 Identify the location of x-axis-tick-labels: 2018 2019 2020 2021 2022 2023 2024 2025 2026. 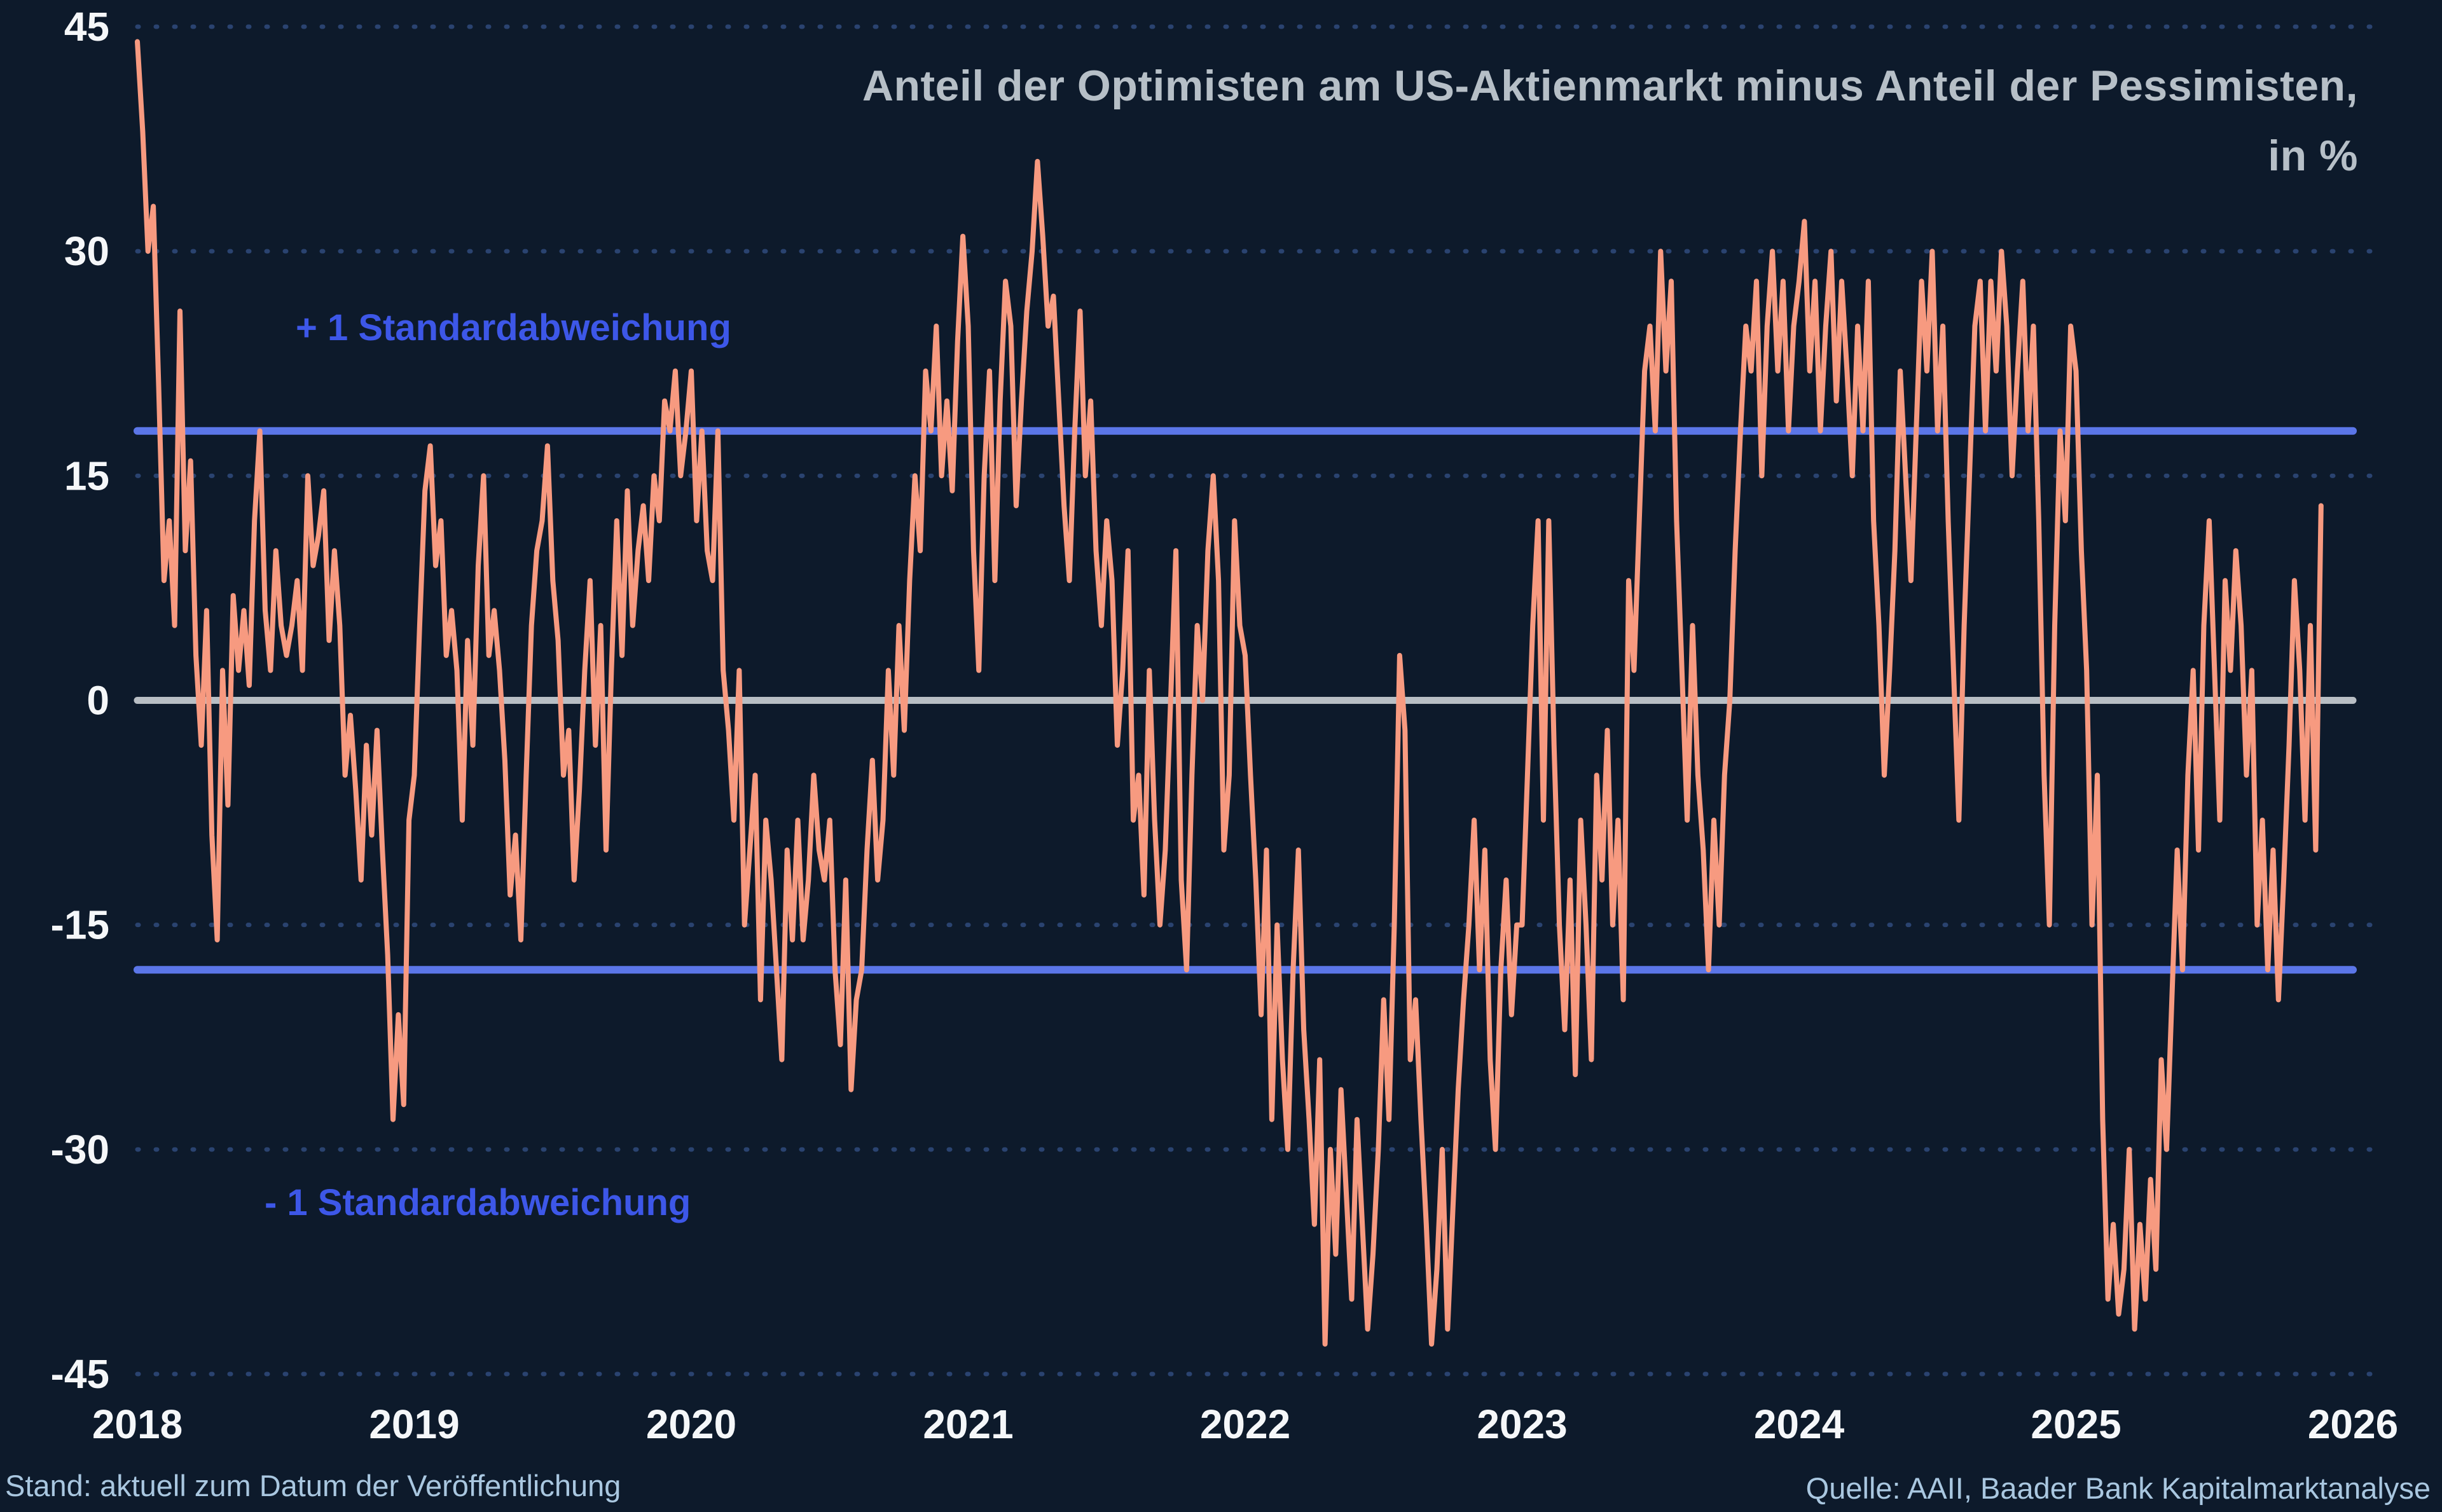
(1245, 1424).